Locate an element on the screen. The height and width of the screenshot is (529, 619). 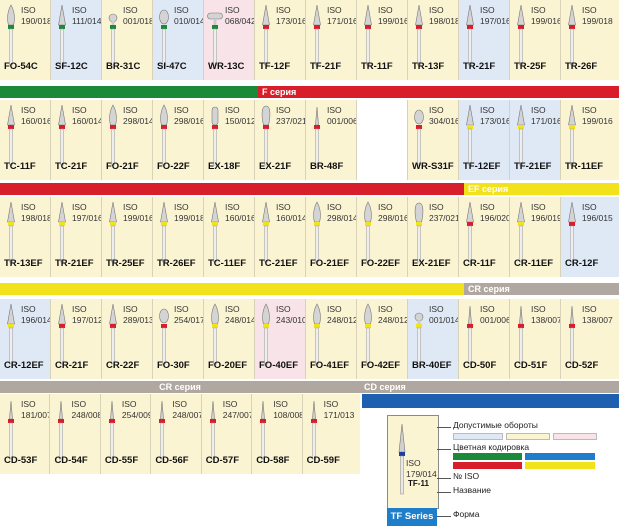
bur-card: ISO 160/014 TC-21F is located at coordinates (76, 140).